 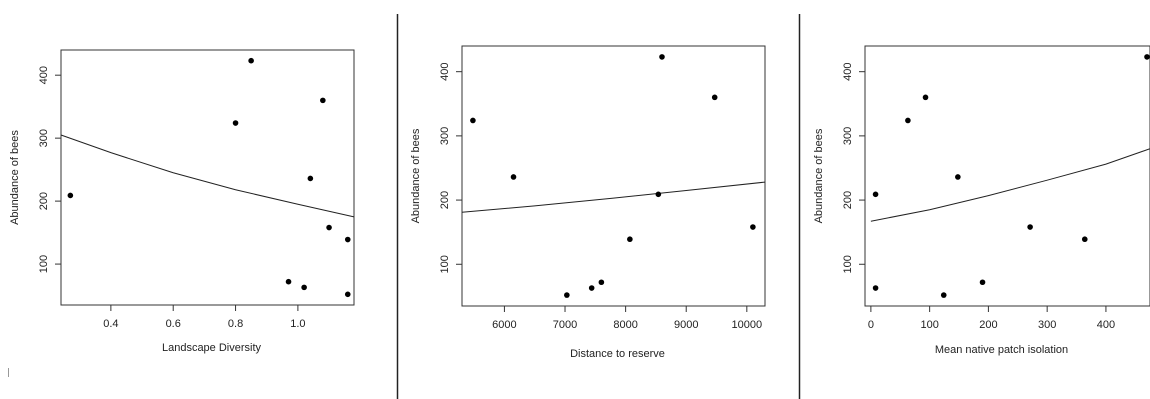 I want to click on x-tick-label: 7000, so click(x=565, y=325).